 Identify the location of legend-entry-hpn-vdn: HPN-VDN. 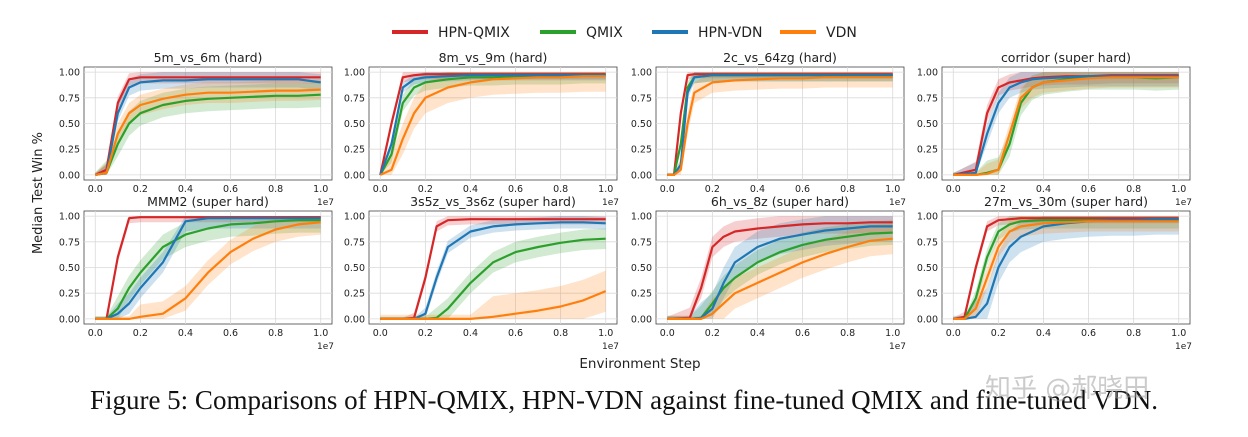
(707, 33).